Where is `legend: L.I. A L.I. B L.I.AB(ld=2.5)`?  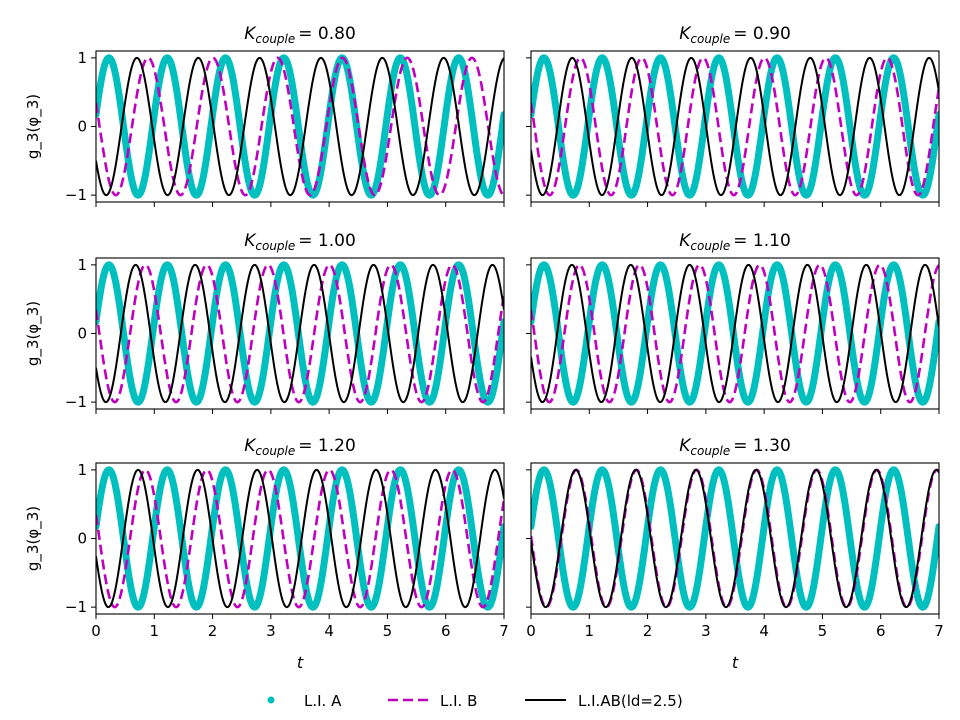
legend: L.I. A L.I. B L.I.AB(ld=2.5) is located at coordinates (475, 701).